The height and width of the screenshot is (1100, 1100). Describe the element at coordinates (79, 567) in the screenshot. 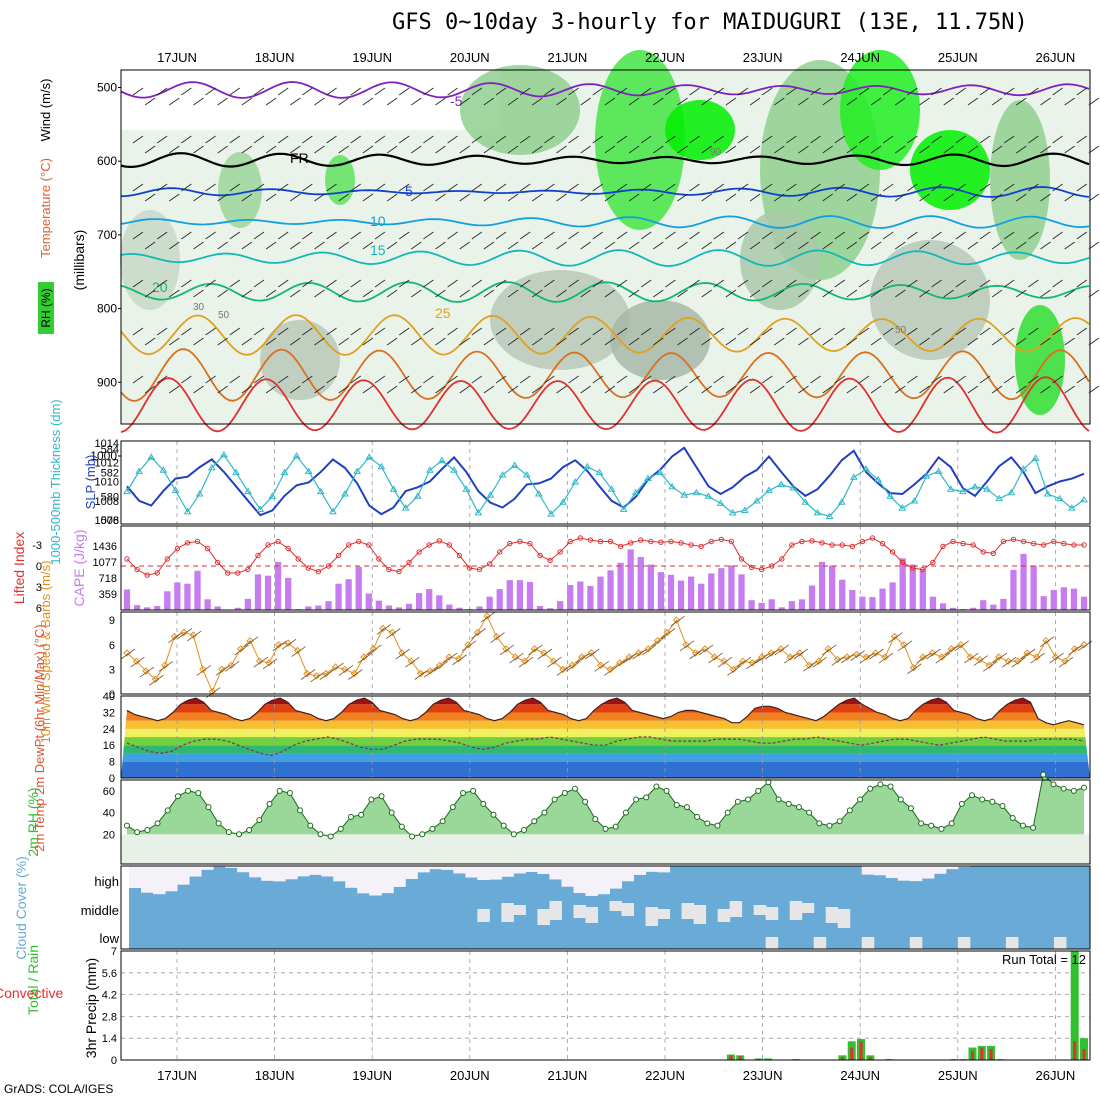

I see `y-axis-label: CAPE (J/kg)` at that location.